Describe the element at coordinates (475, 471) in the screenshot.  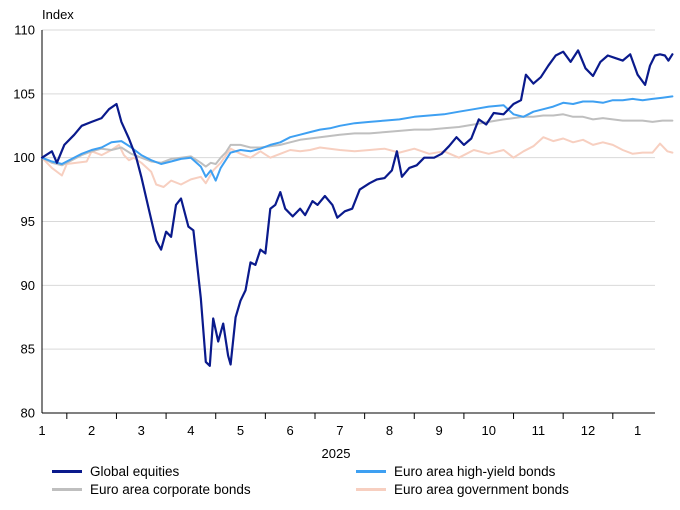
I see `legend-label: Euro area high-yield bonds` at that location.